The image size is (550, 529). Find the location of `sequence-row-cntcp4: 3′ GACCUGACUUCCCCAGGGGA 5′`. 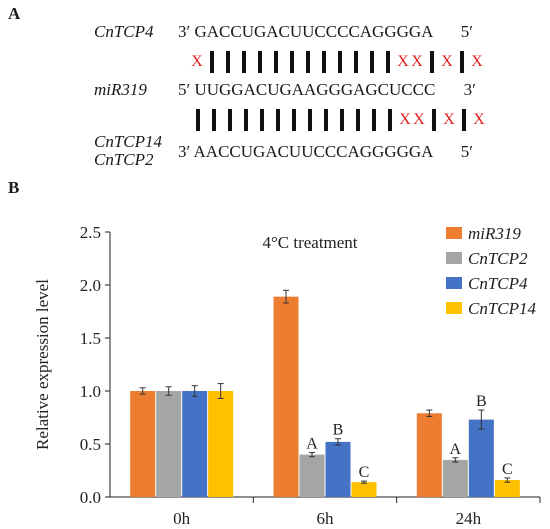

sequence-row-cntcp4: 3′ GACCUGACUUCCCCAGGGGA 5′ is located at coordinates (325, 32).